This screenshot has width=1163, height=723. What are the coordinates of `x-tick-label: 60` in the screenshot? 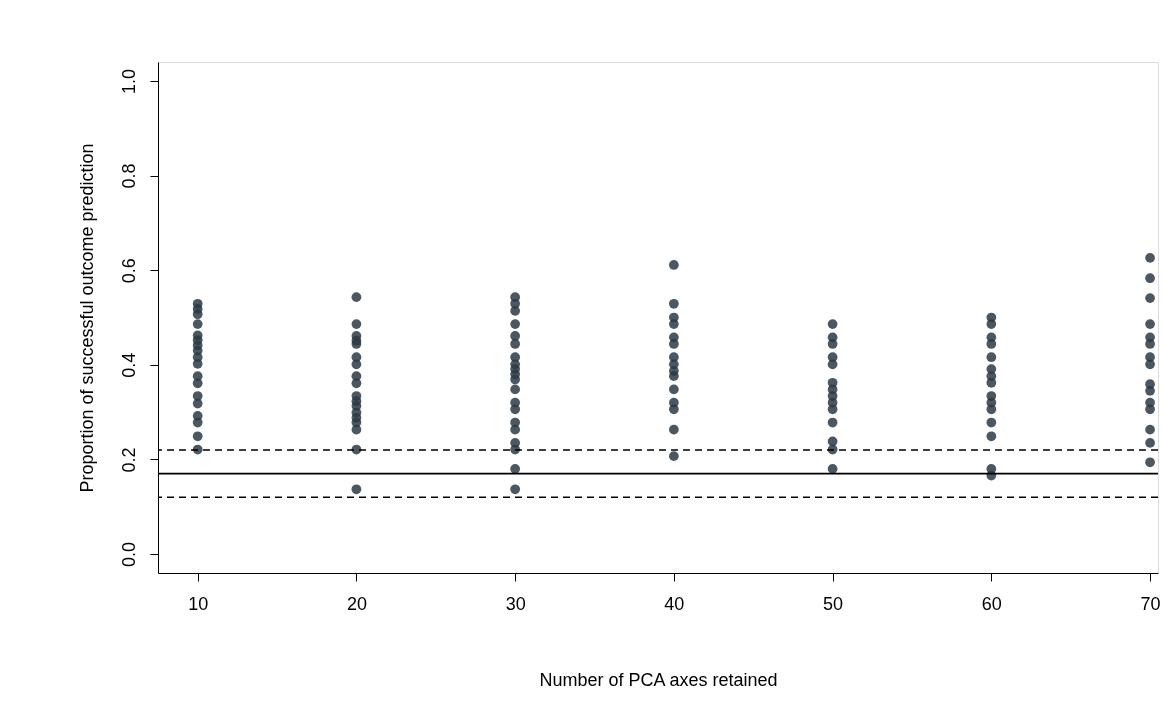 It's located at (991, 603).